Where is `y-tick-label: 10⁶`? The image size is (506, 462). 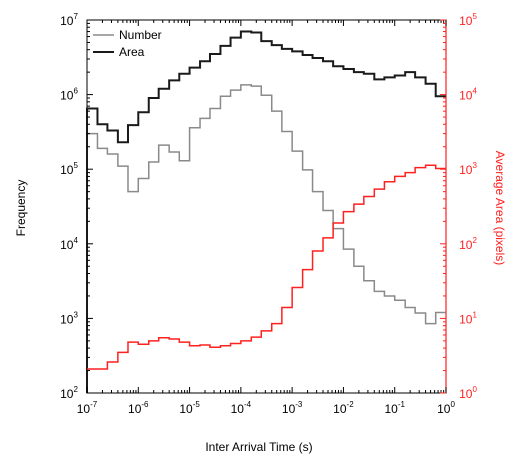 y-tick-label: 10⁶ is located at coordinates (69, 95).